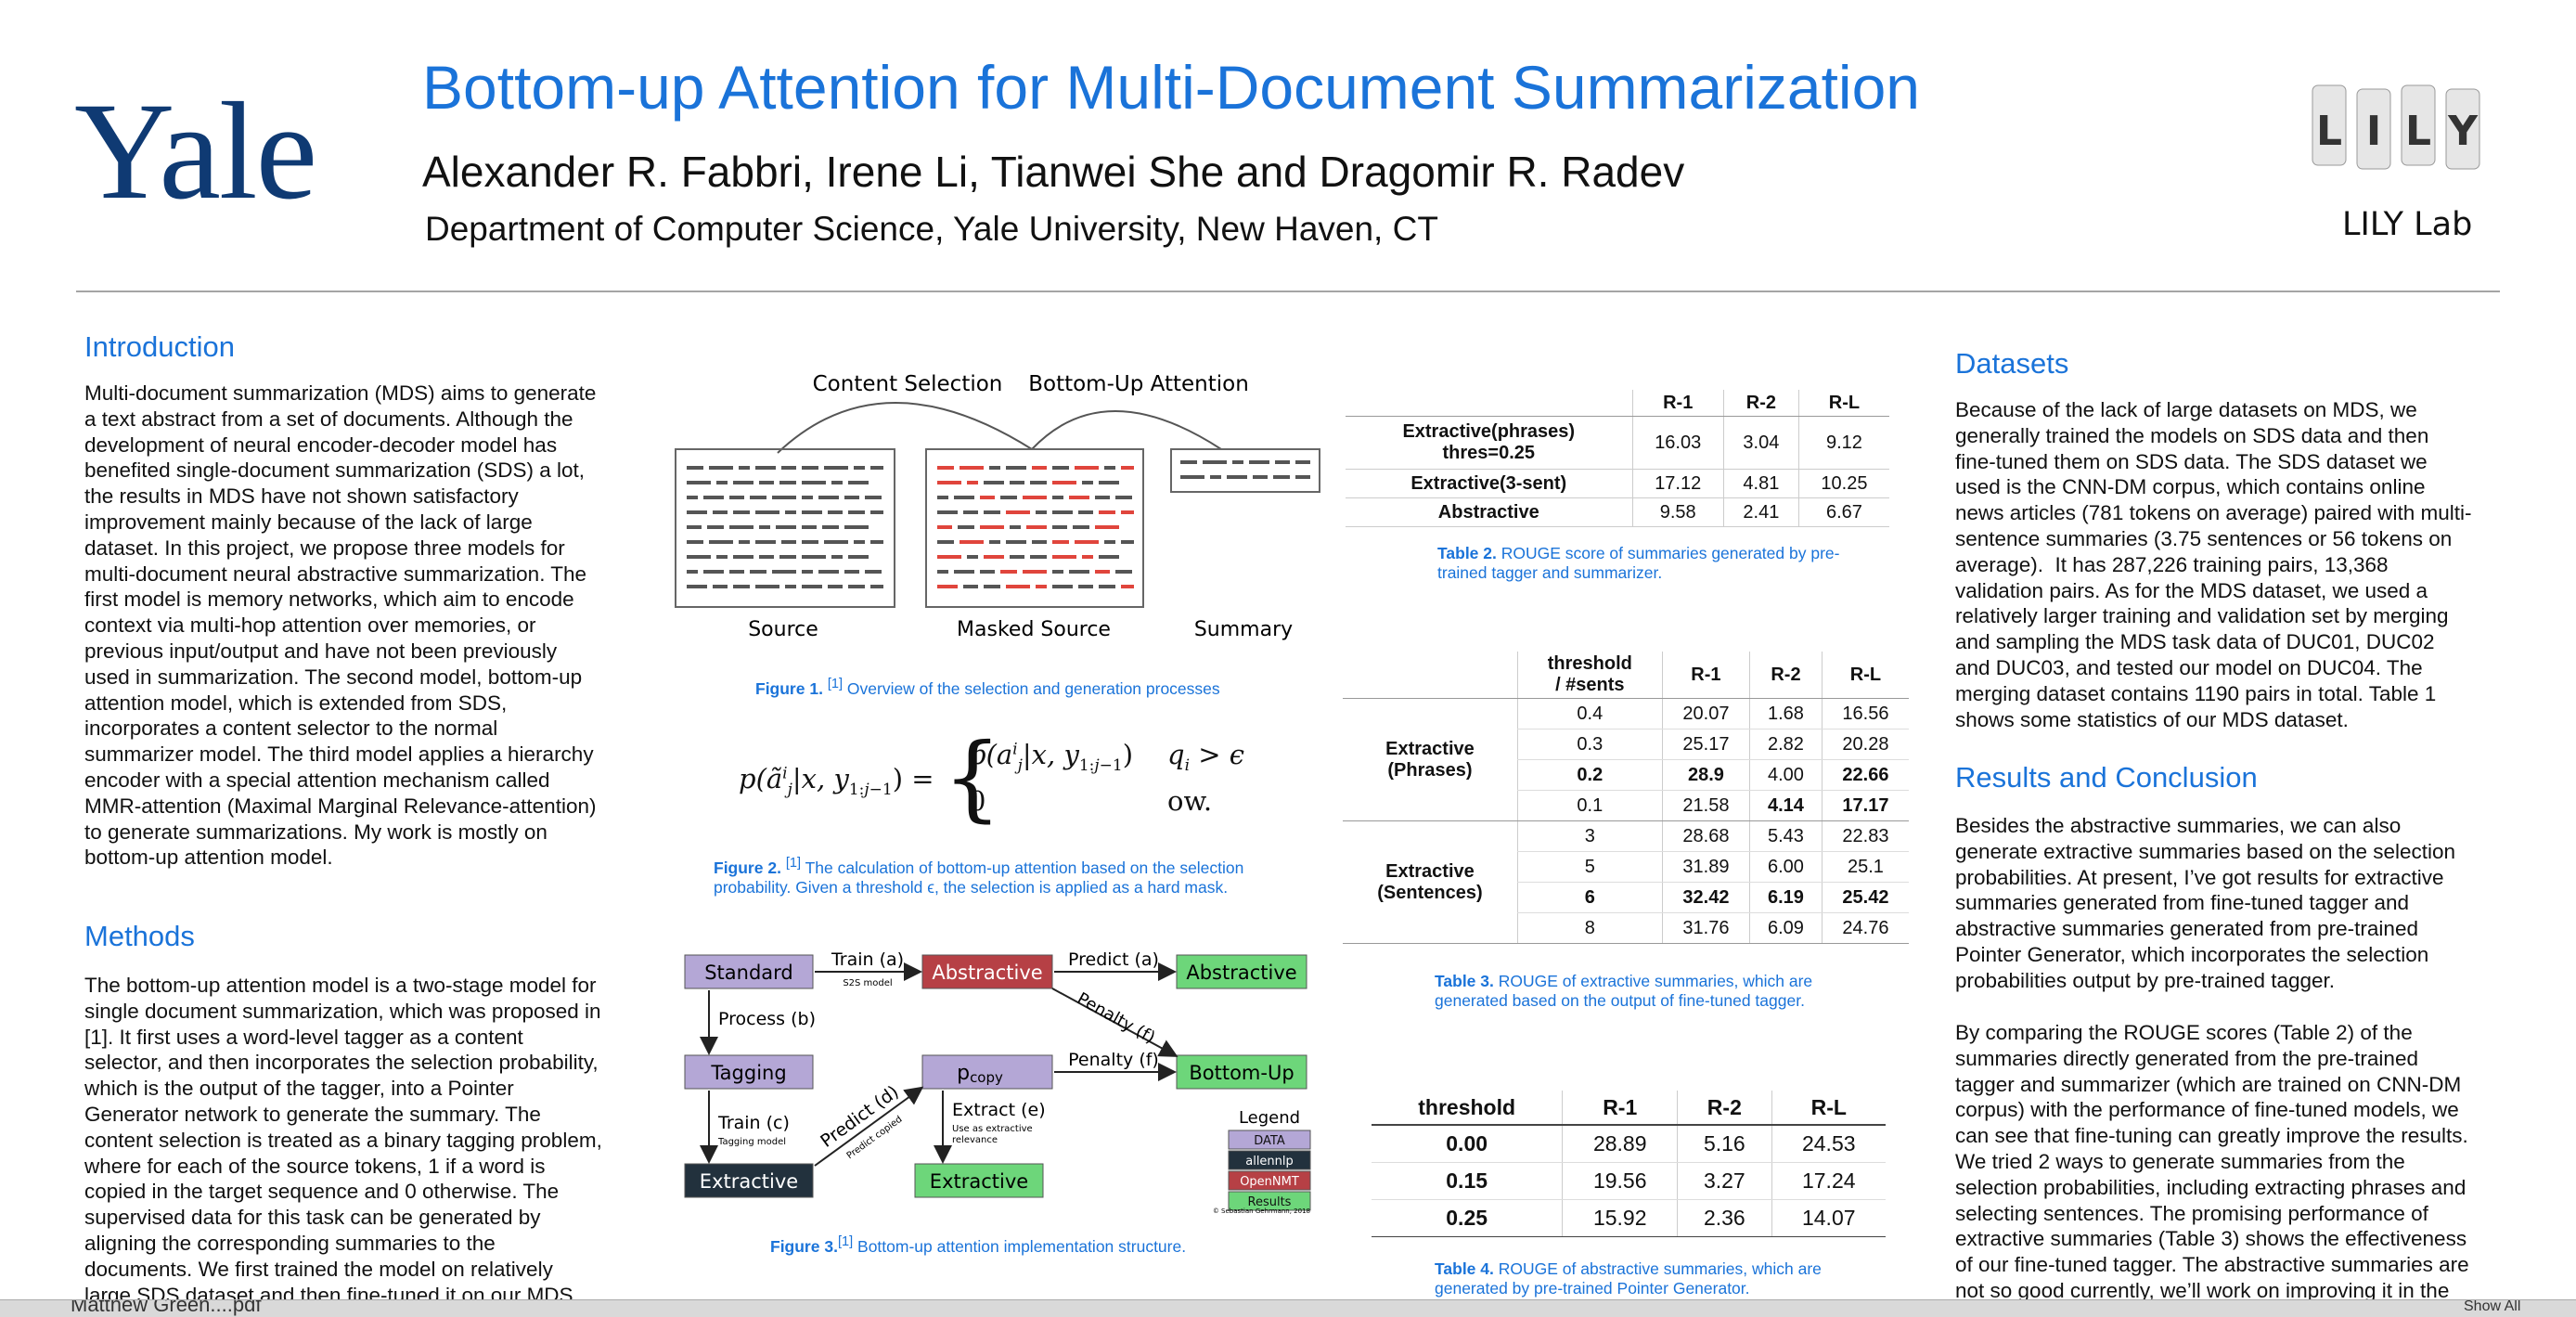  Describe the element at coordinates (1828, 1218) in the screenshot. I see `table-cell: 14.07` at that location.